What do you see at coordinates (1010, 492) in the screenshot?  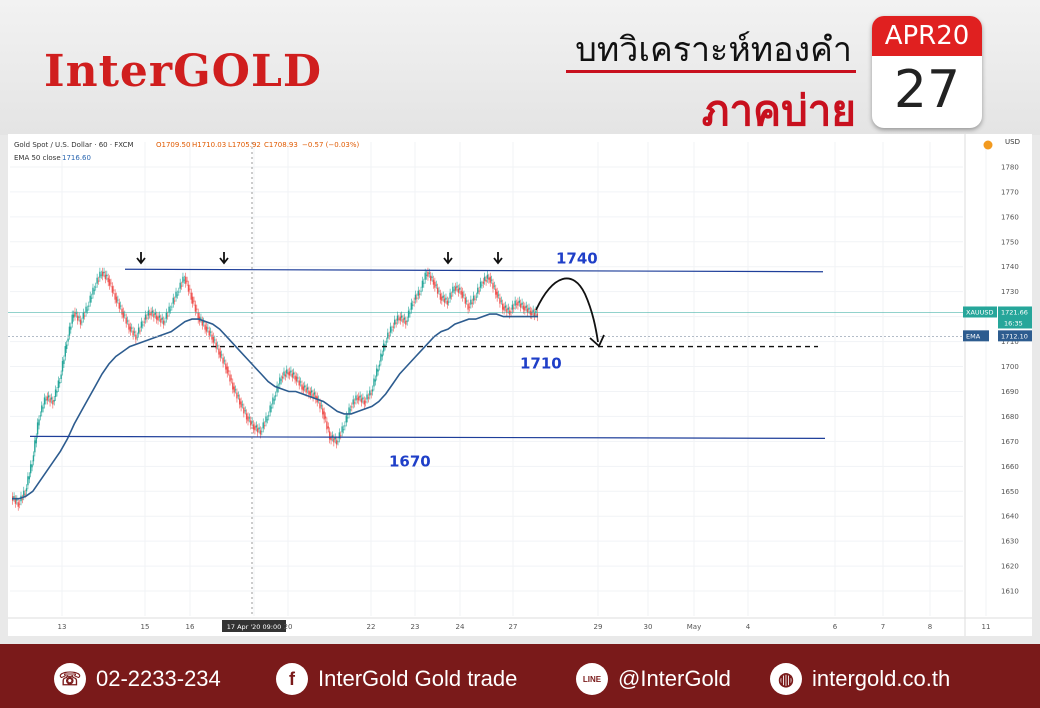 I see `y-tick-label: 1650` at bounding box center [1010, 492].